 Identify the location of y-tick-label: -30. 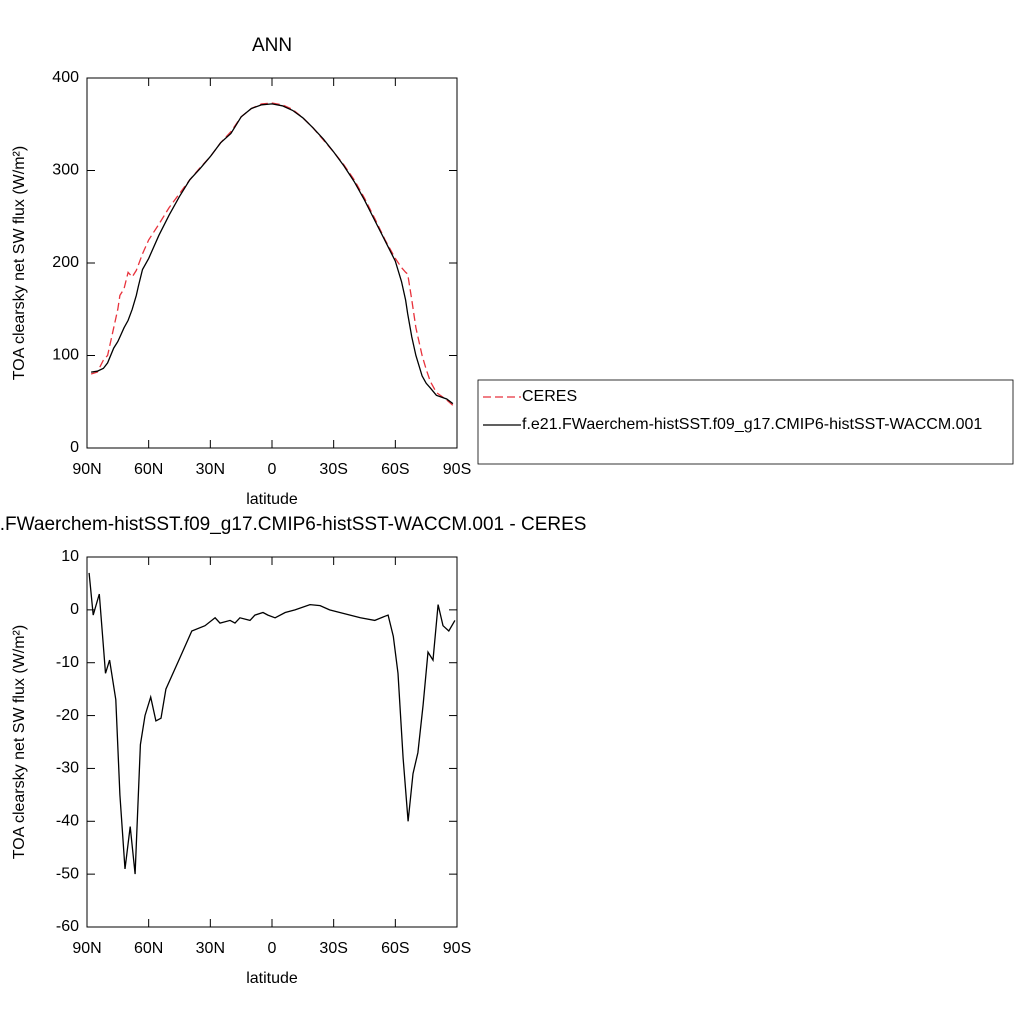
(67, 768).